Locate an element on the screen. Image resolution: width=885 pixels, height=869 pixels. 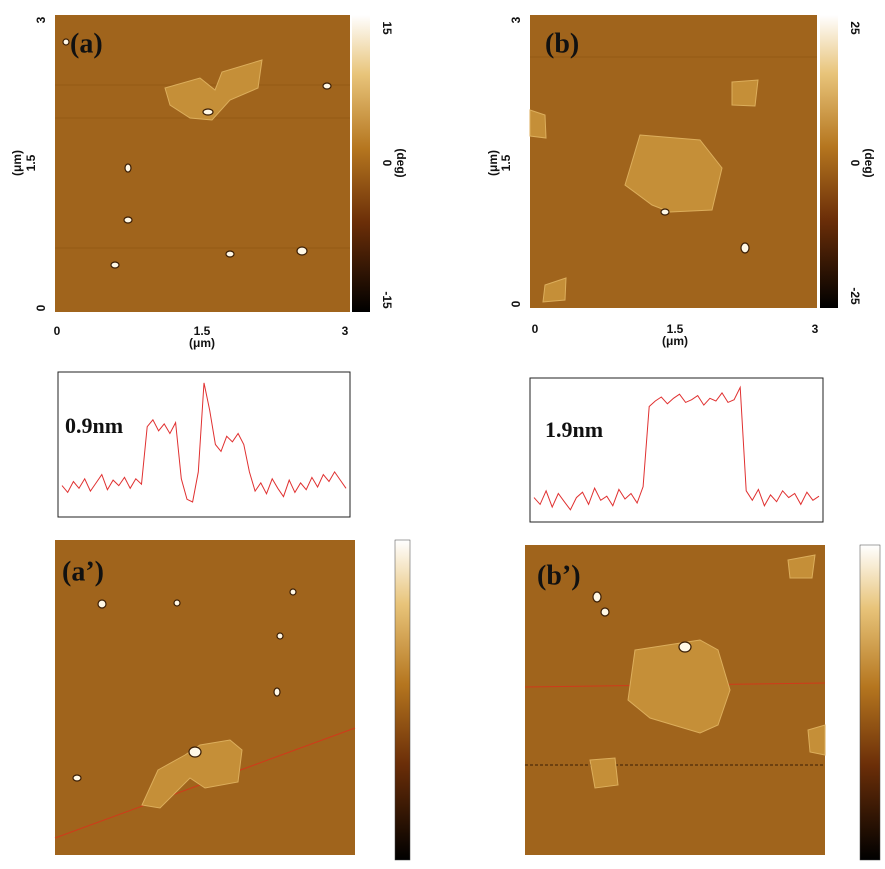
colorbar-max: 15 is located at coordinates (387, 28).